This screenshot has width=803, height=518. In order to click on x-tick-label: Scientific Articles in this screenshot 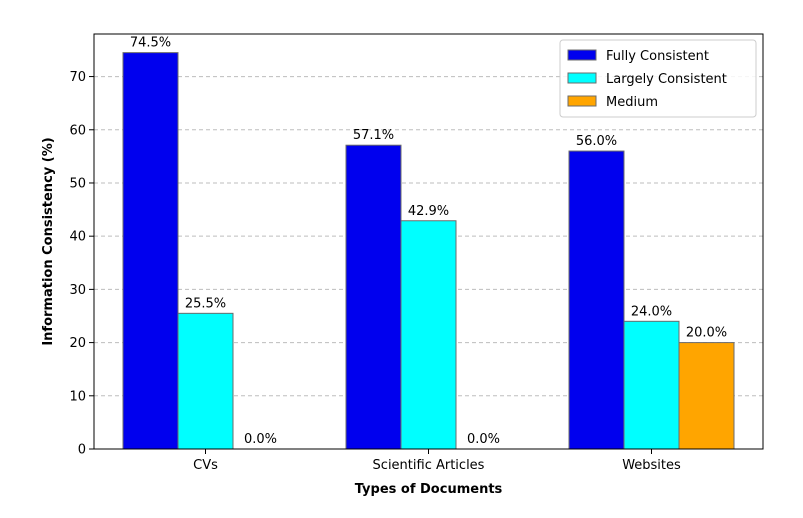, I will do `click(429, 465)`.